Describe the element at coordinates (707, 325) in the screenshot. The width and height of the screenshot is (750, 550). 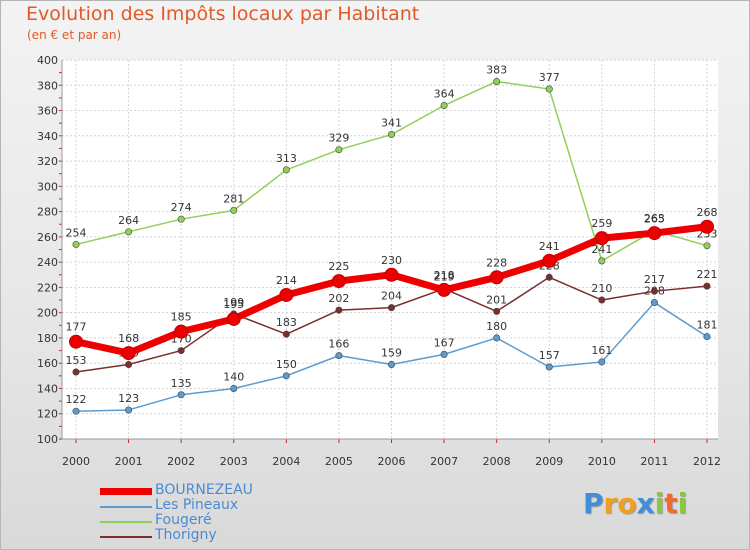
I see `data-label: 181` at that location.